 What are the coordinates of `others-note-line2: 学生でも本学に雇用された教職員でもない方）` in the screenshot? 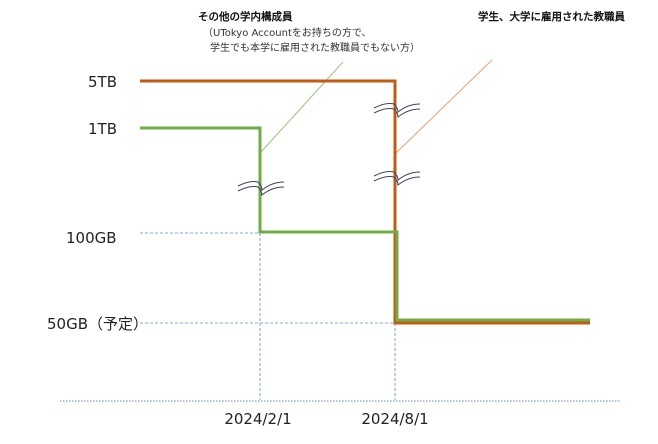 It's located at (315, 47).